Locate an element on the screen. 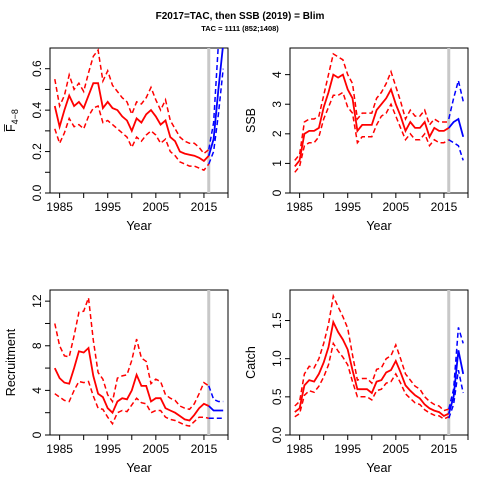 This screenshot has width=480, height=480. y-tick-label: 2 is located at coordinates (277, 133).